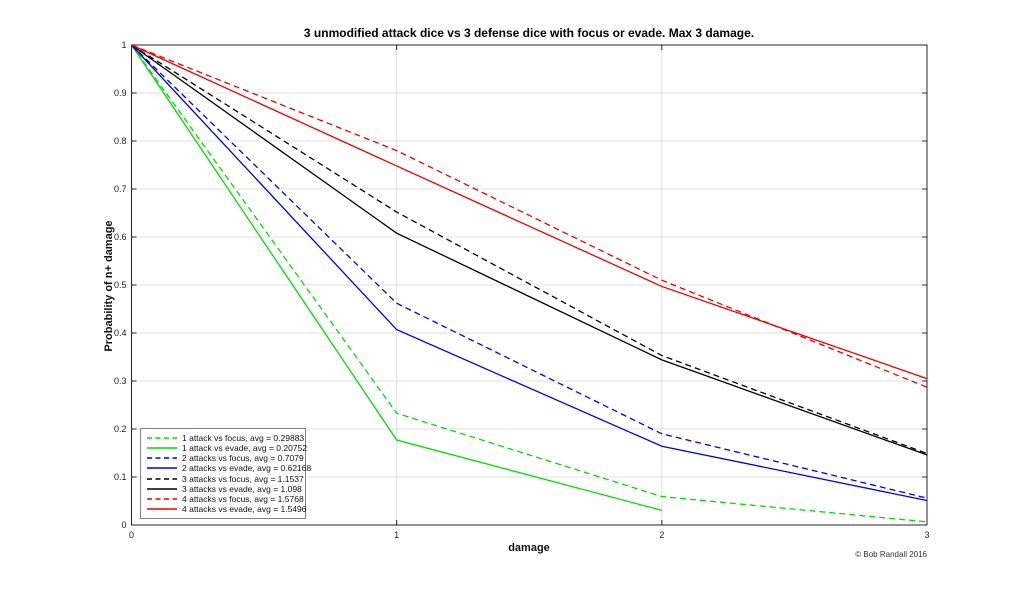  I want to click on legend-item: 3 attacks vs evade, avg = 1.098, so click(224, 488).